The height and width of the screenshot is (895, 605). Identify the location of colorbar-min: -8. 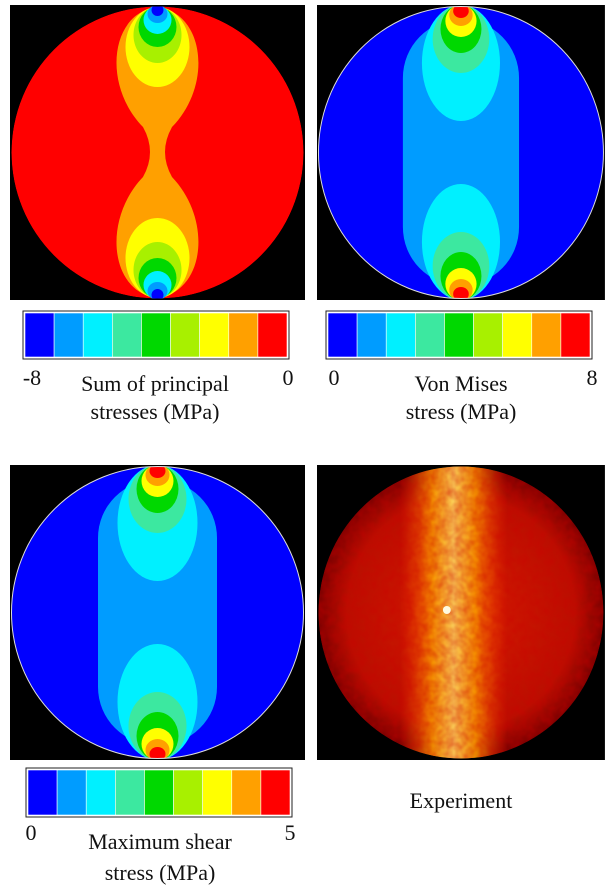
(32, 377).